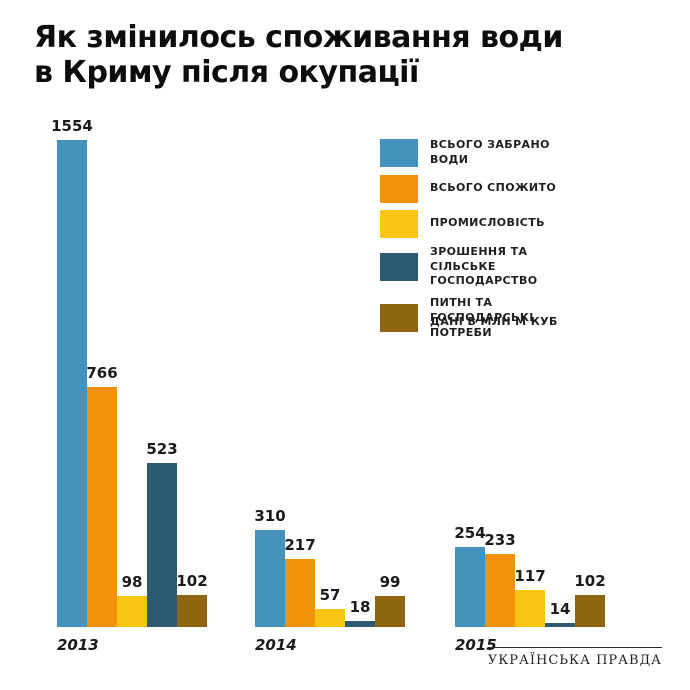  I want to click on bar-value-label: 1554, so click(72, 126).